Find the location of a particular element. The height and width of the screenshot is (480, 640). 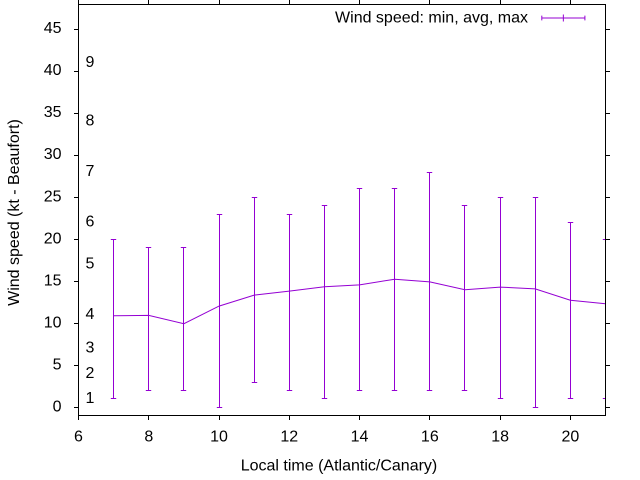

svg-text: 30 is located at coordinates (53, 154).